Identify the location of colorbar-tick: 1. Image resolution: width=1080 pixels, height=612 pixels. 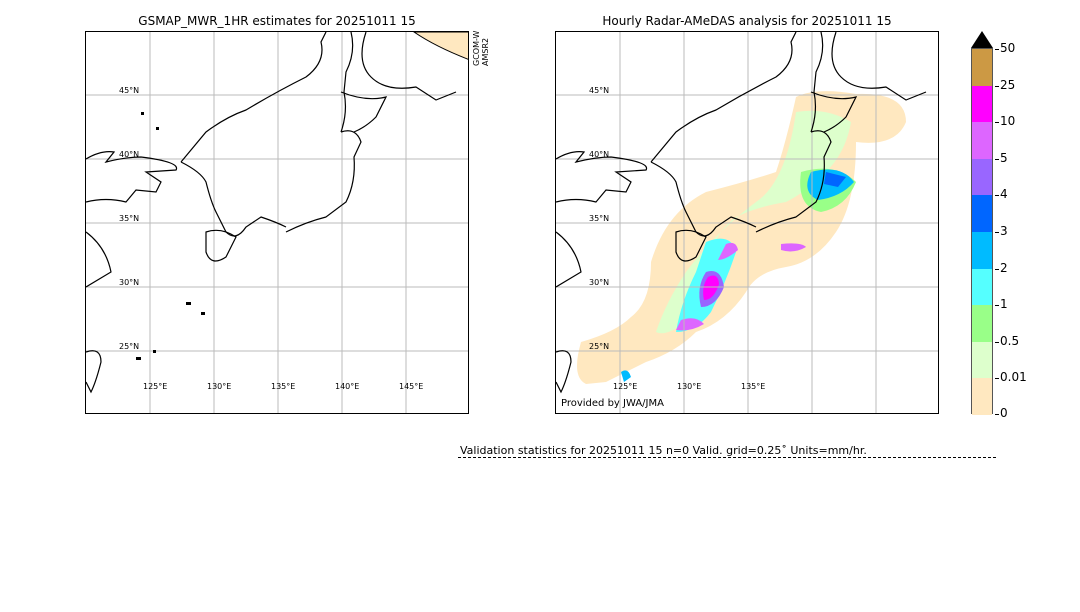
(1001, 304).